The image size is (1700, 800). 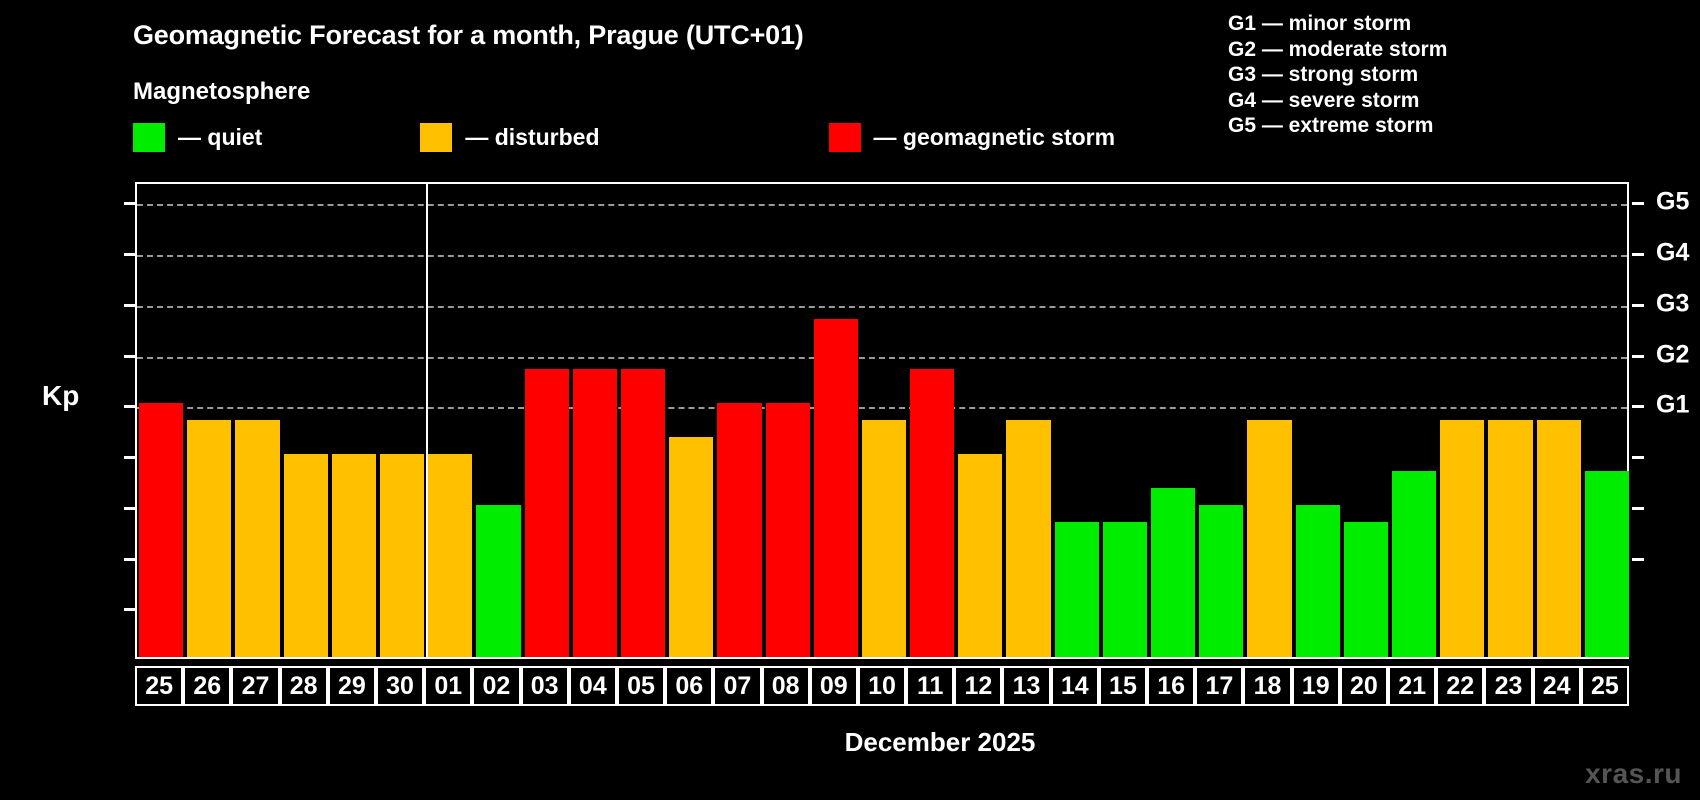 I want to click on g-tick-label-g5: G5, so click(x=1673, y=201).